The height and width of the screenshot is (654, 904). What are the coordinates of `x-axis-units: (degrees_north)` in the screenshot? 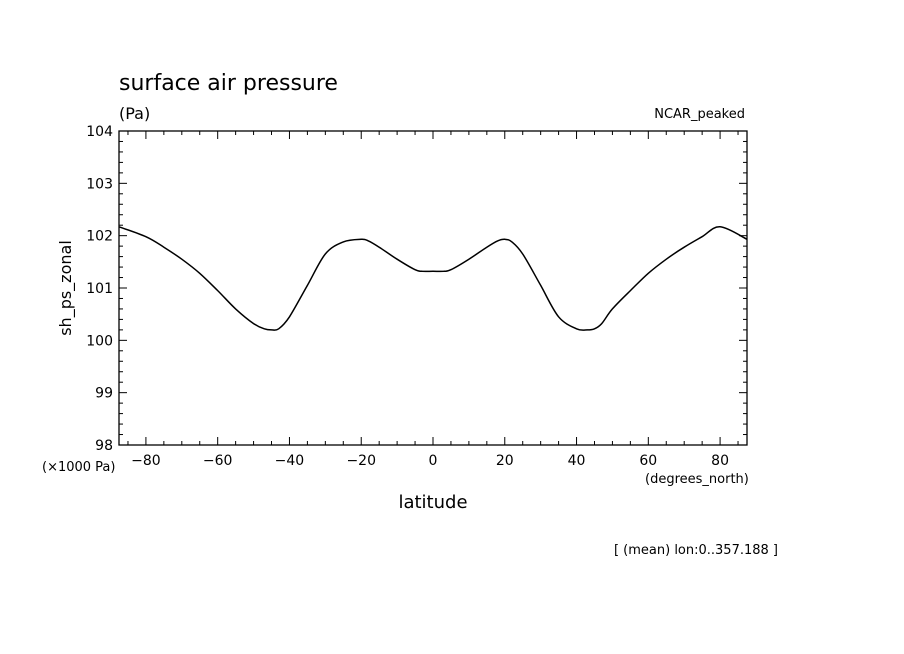 It's located at (697, 479).